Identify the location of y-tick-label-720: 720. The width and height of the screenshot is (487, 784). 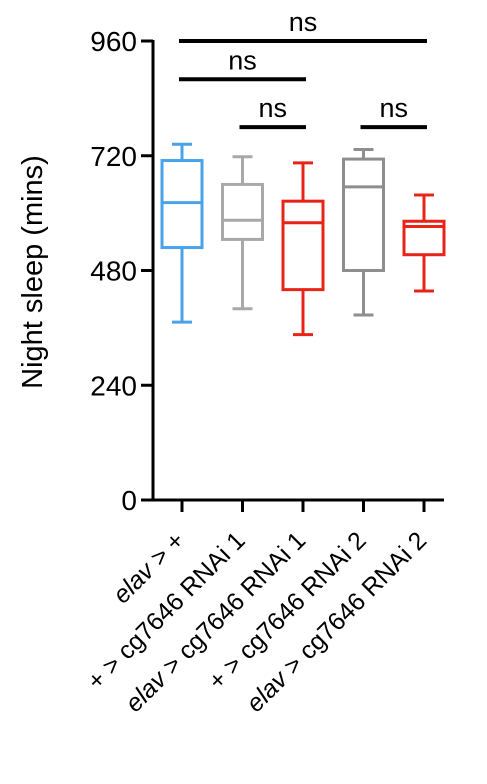
(113, 156).